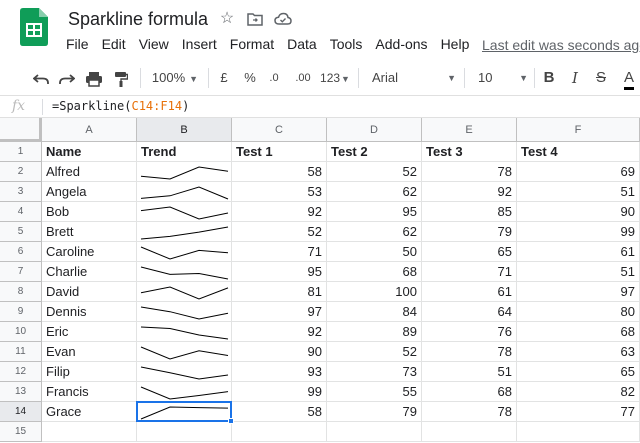  I want to click on row-header-13: 13, so click(21, 392).